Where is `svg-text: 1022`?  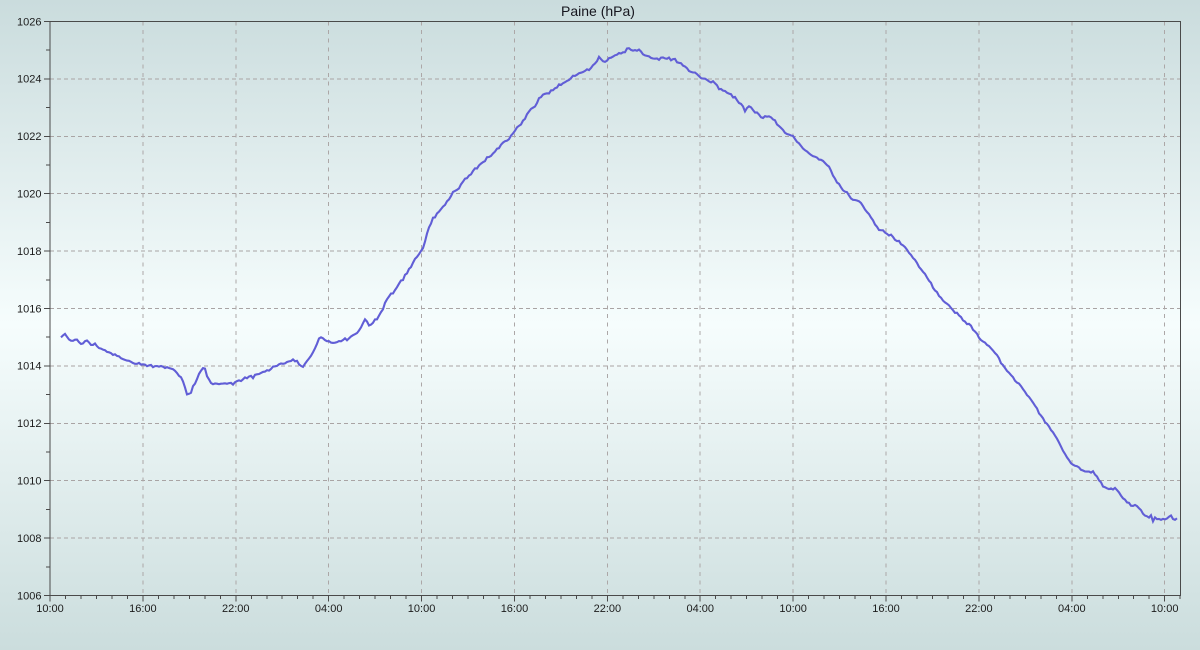 svg-text: 1022 is located at coordinates (29, 137).